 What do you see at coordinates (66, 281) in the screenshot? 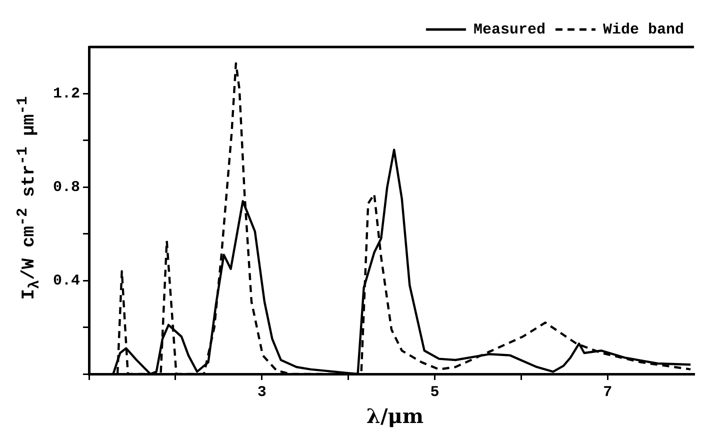
I see `y-tick-label: 0.4` at bounding box center [66, 281].